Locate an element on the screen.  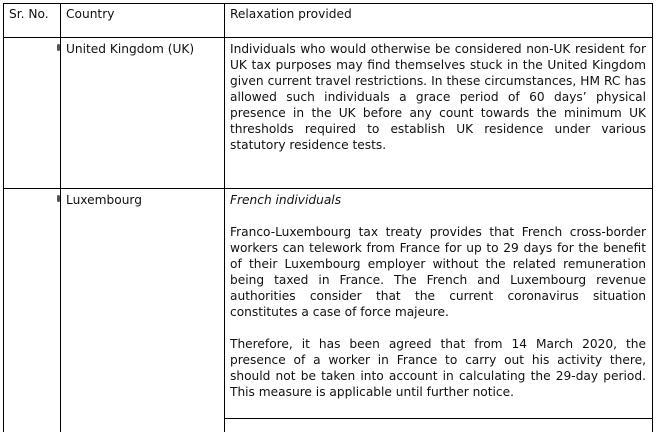
country-name: United Kingdom (UK) is located at coordinates (130, 49).